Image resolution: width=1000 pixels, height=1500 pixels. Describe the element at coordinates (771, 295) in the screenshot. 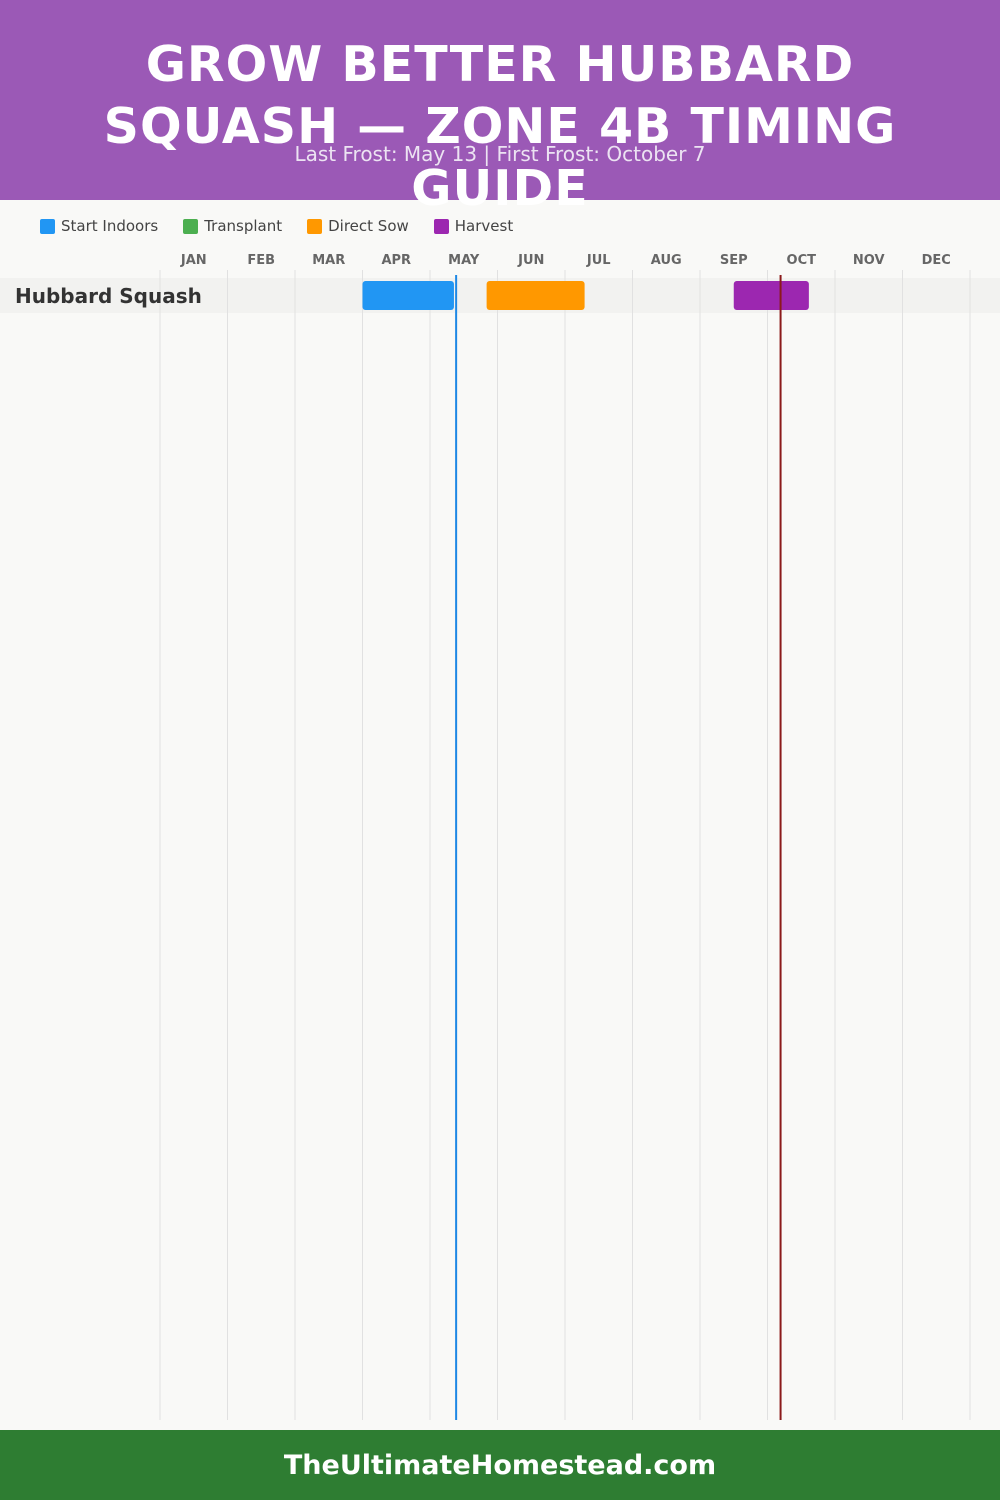

I see `bar-harvest` at that location.